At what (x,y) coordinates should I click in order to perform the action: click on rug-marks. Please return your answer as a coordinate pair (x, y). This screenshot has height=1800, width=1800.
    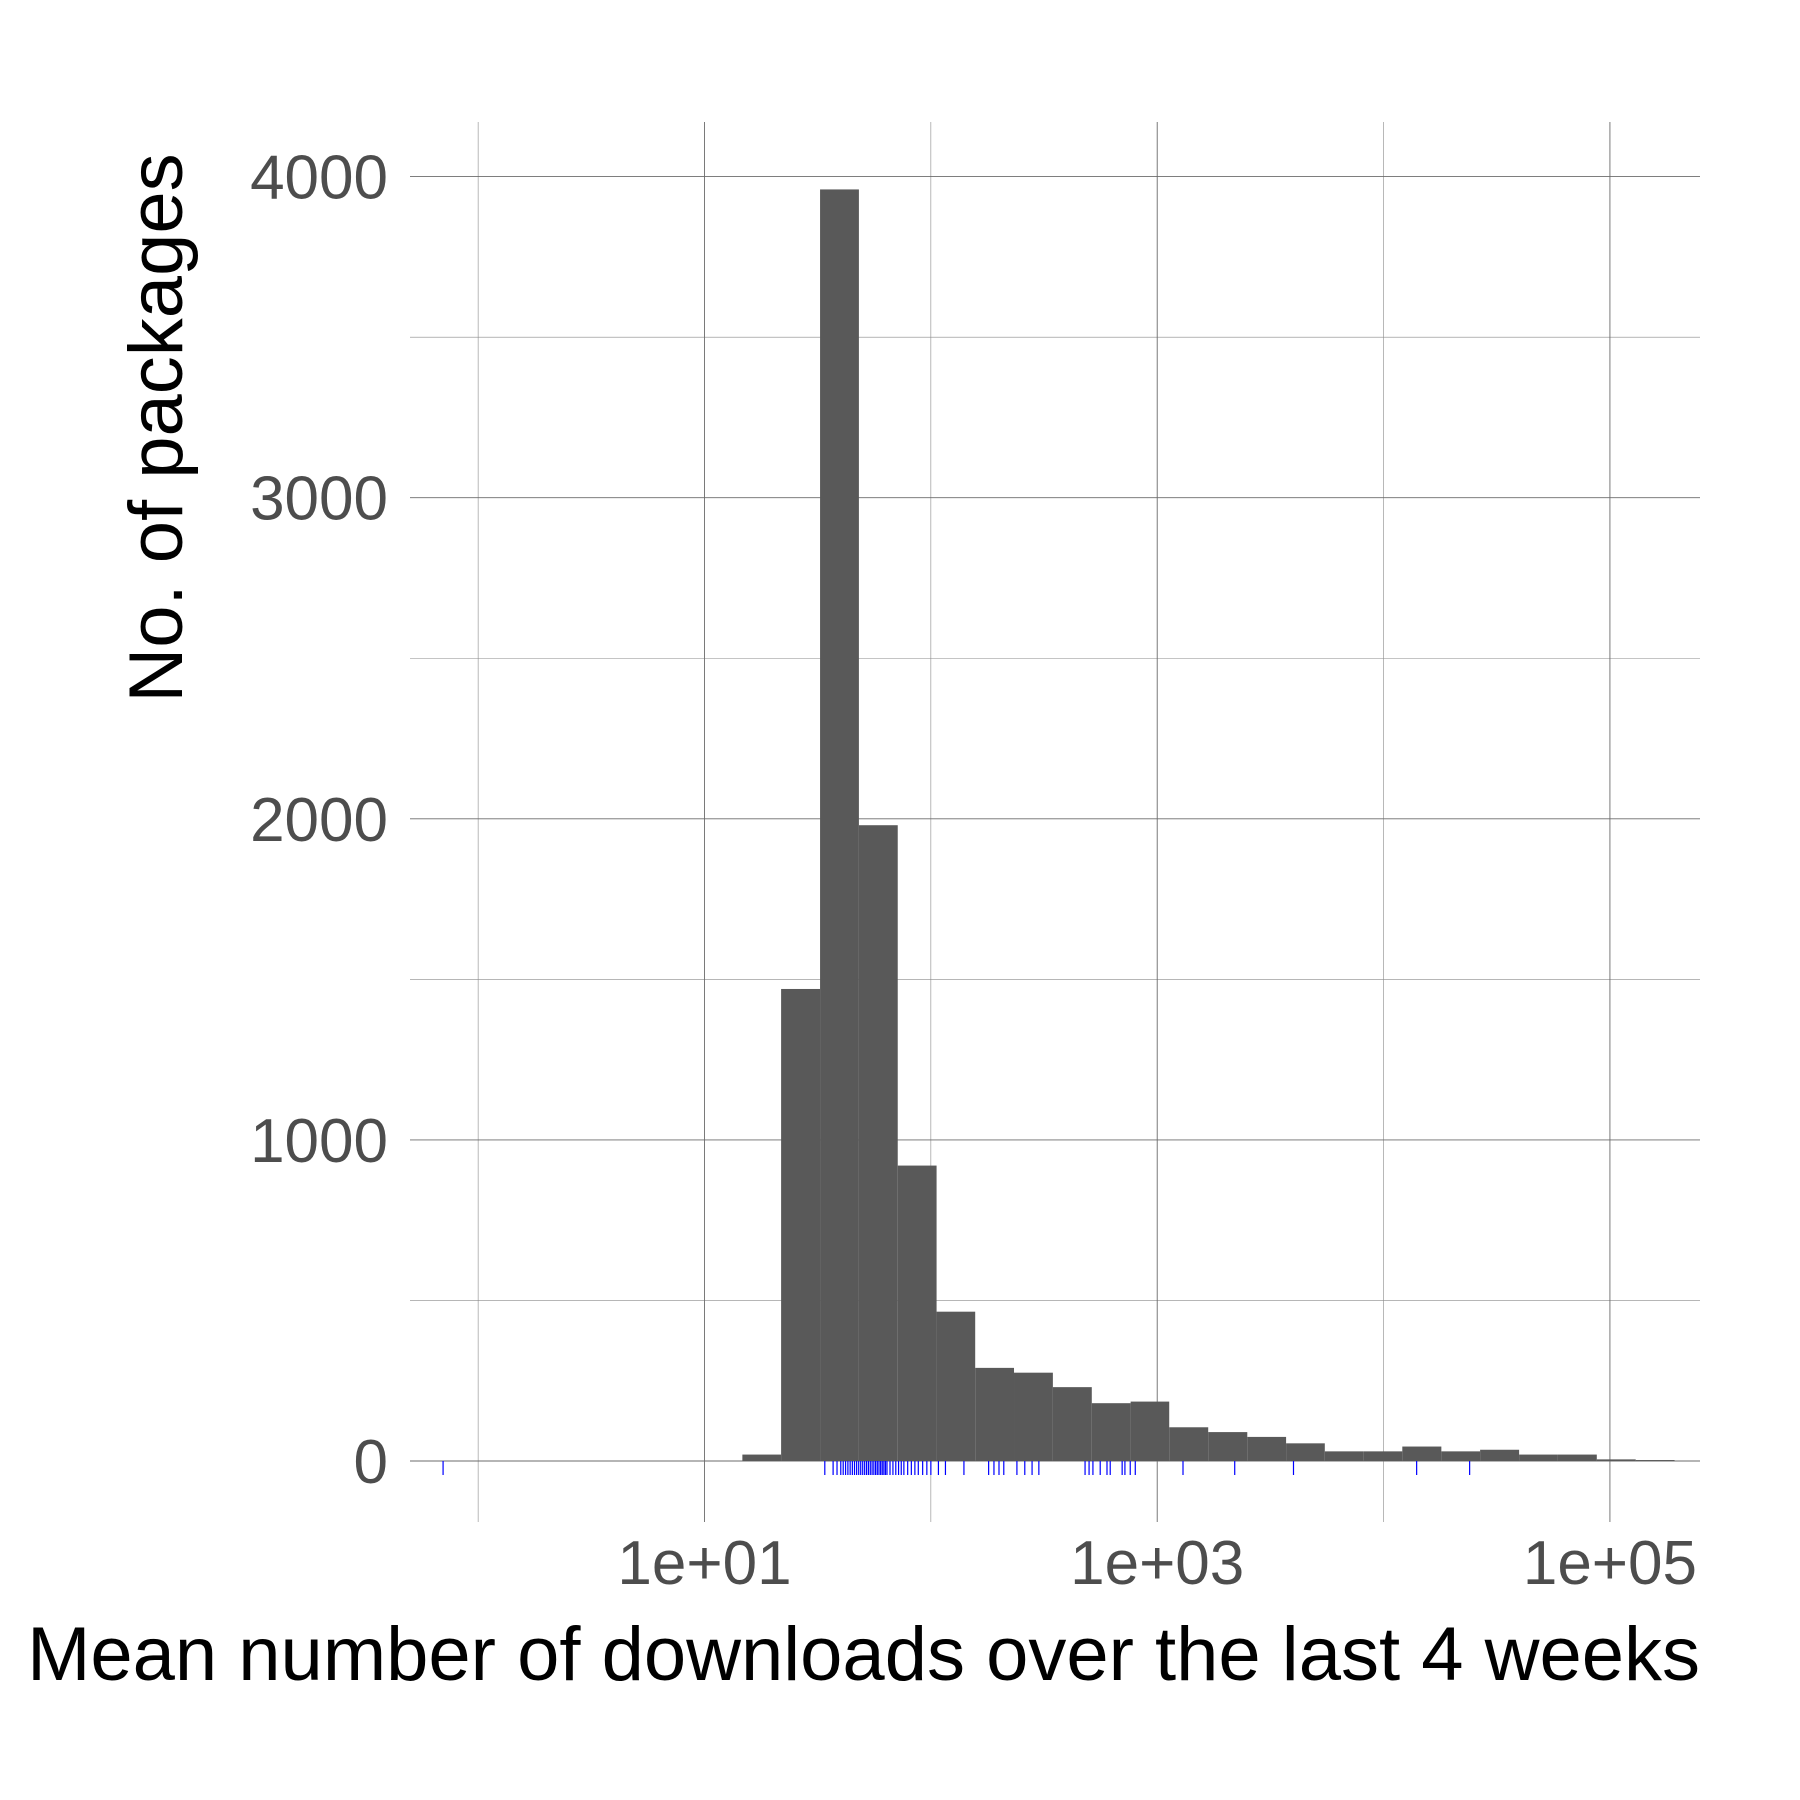
    Looking at the image, I should click on (956, 1467).